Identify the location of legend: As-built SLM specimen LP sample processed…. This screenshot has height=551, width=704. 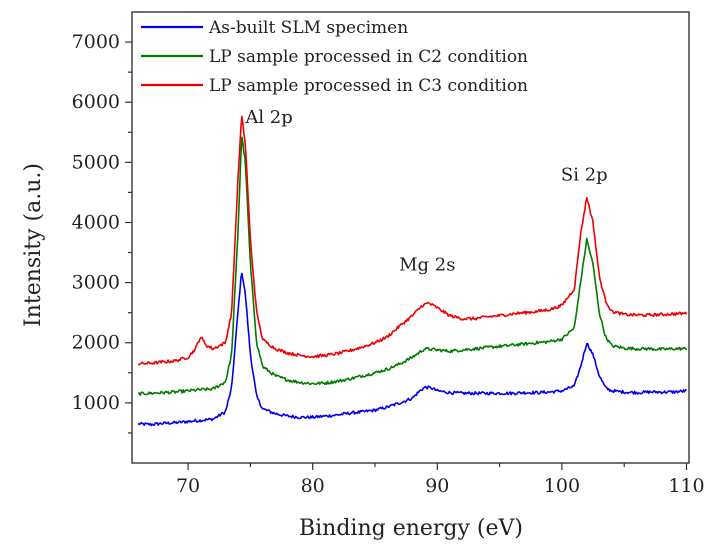
(334, 57).